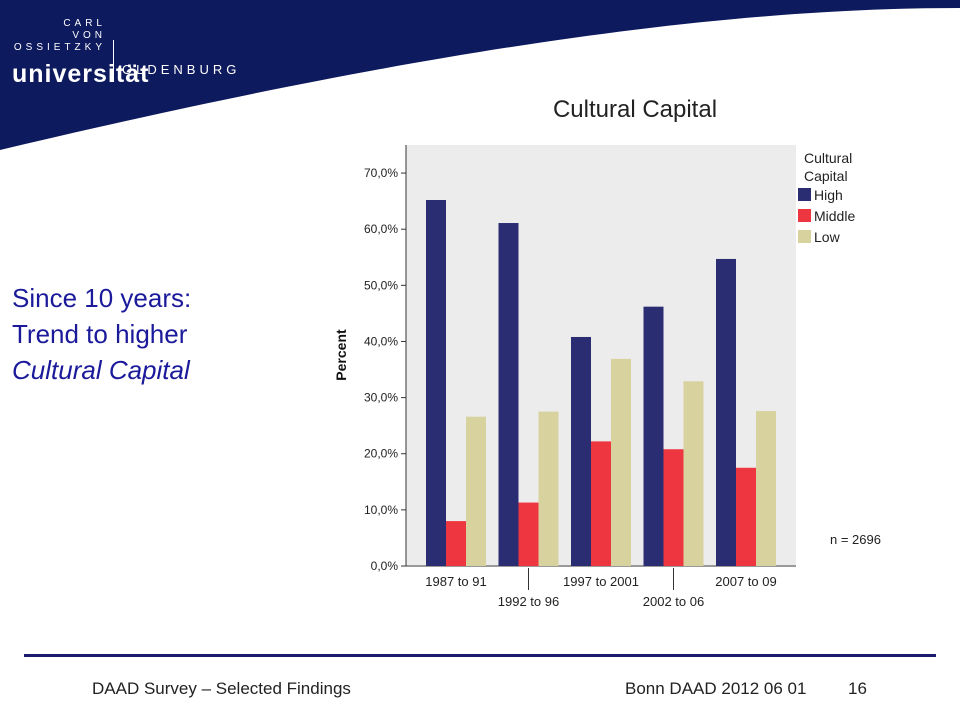 Image resolution: width=960 pixels, height=720 pixels. I want to click on chart-title: Cultural Capital, so click(635, 109).